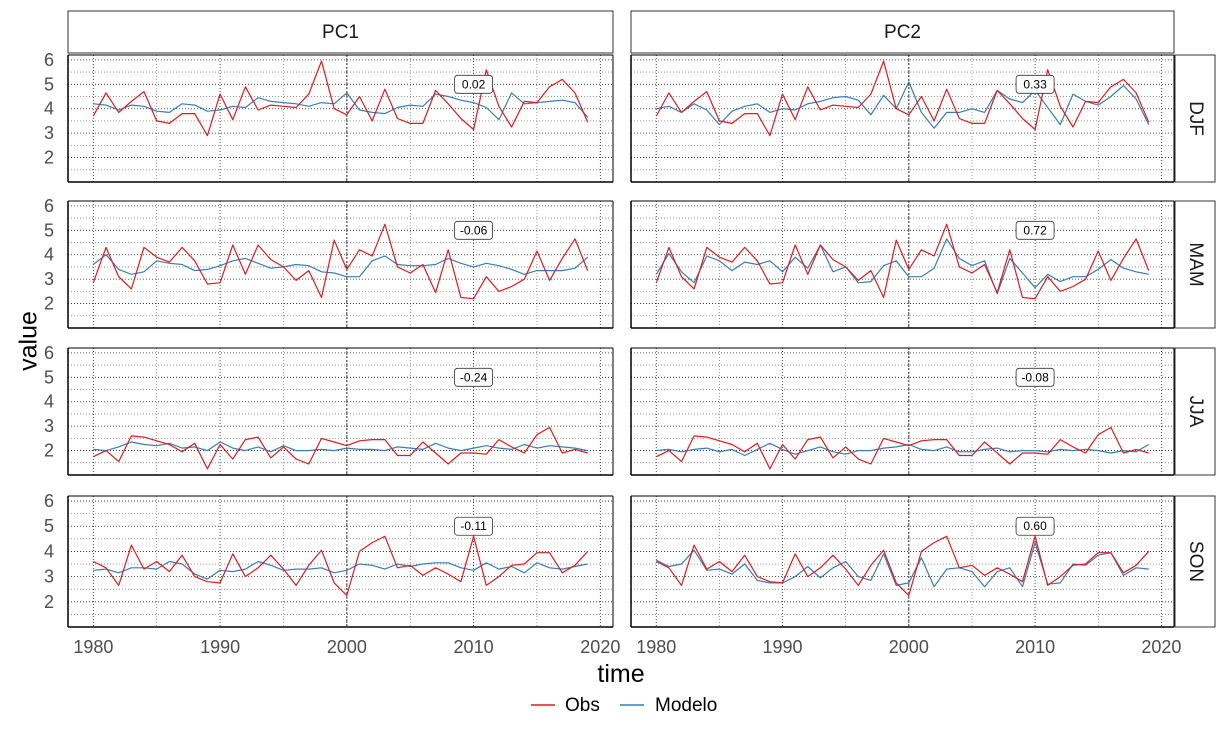  I want to click on column-strips: PC1 PC2, so click(621, 32).